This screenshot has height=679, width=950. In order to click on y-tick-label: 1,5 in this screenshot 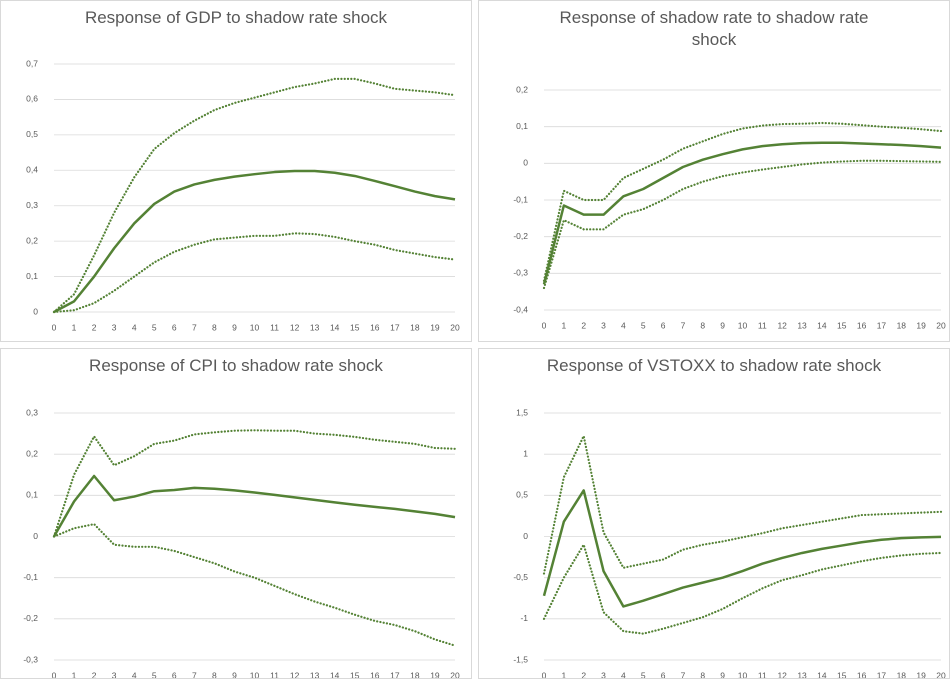, I will do `click(522, 412)`.